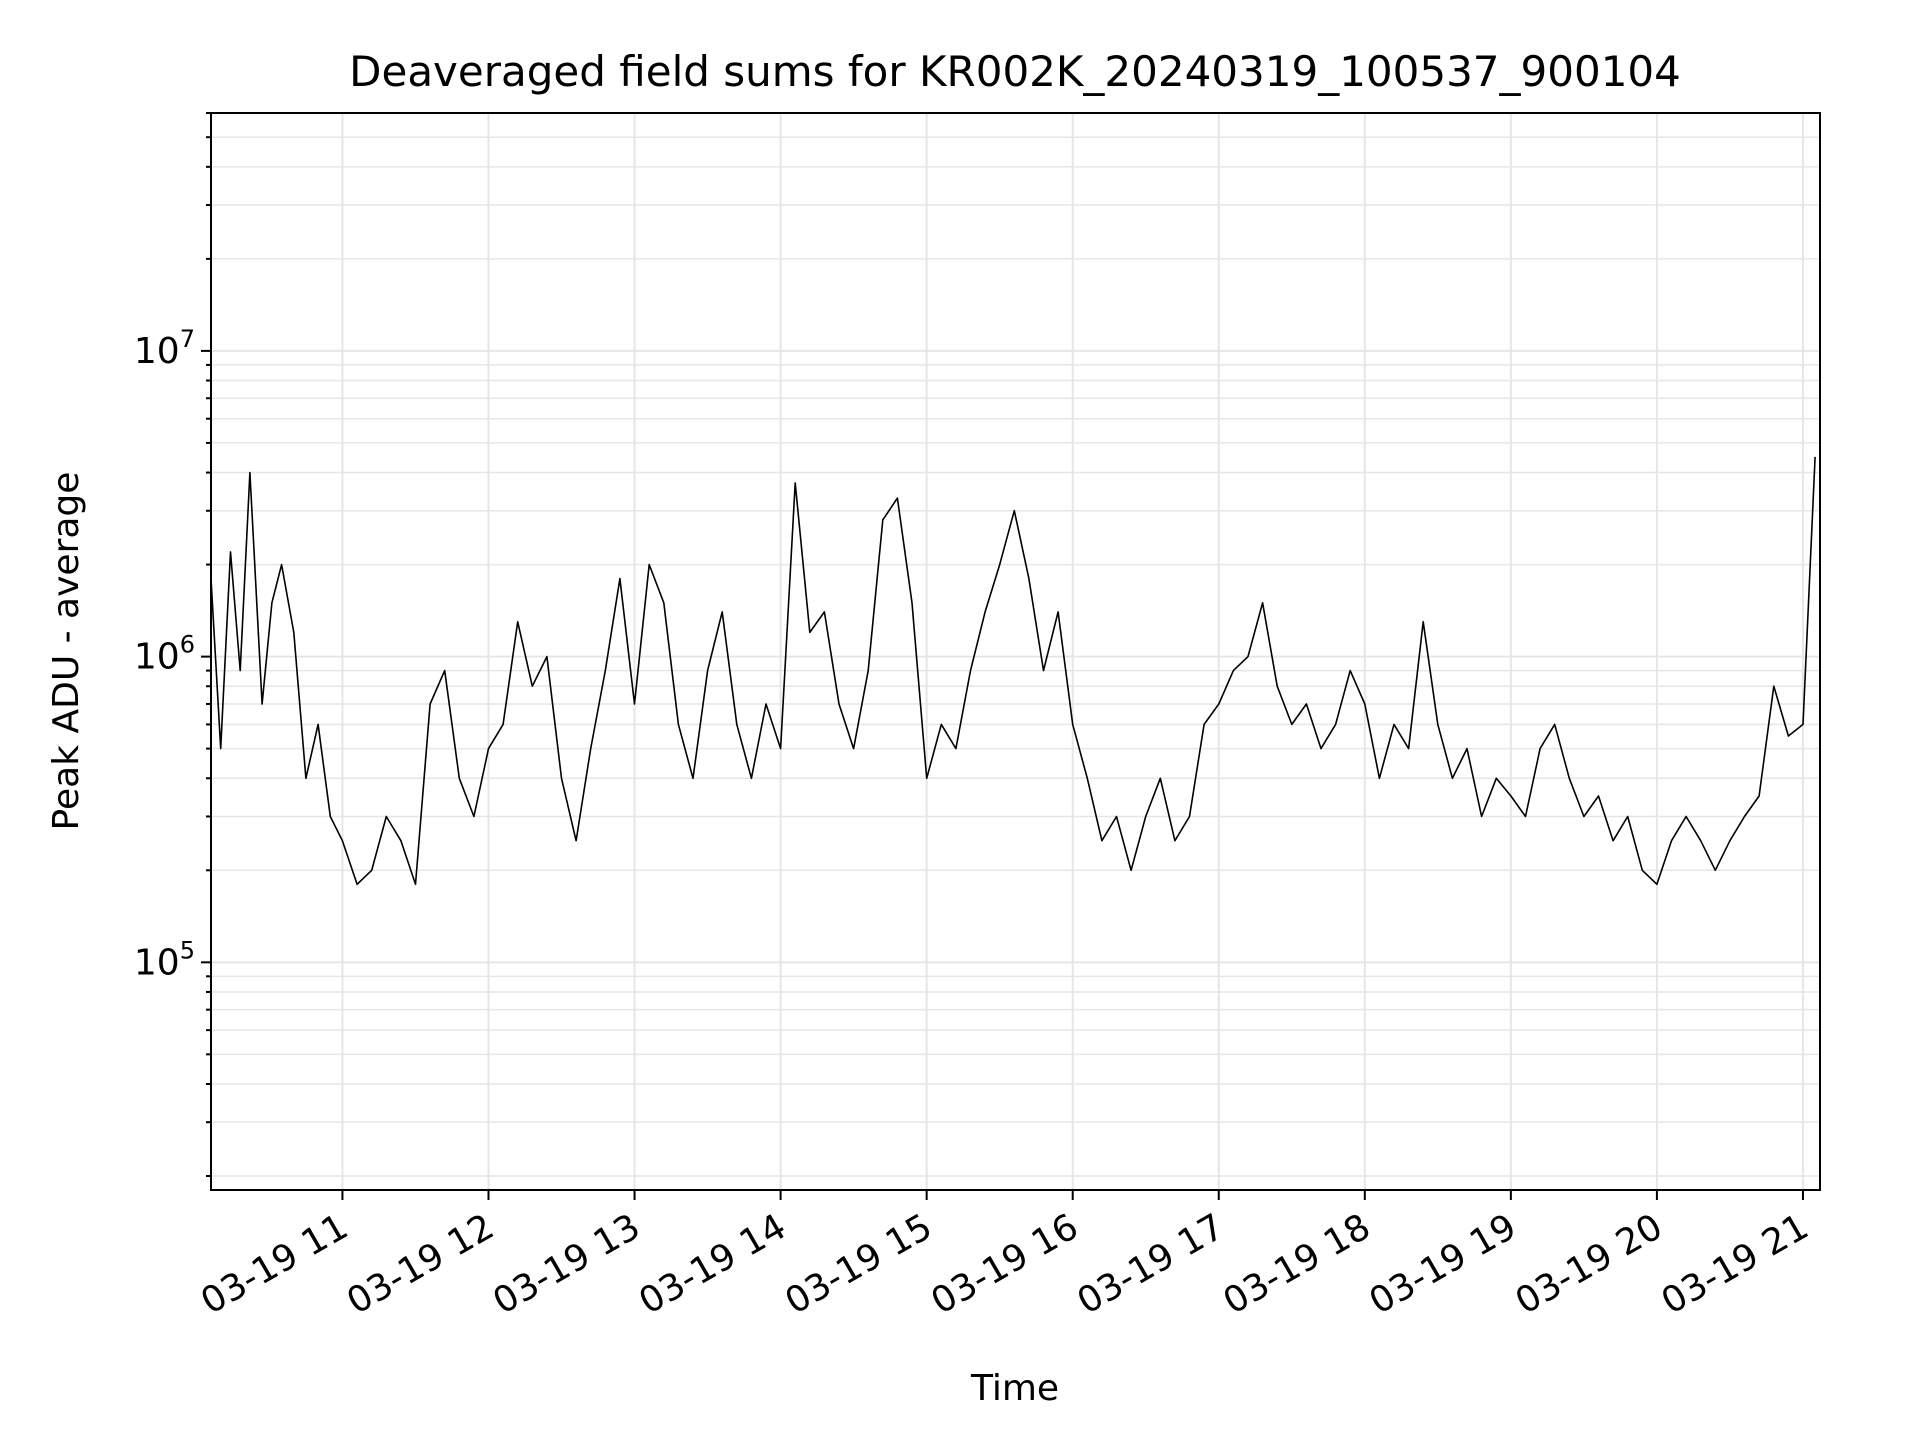  I want to click on y-tick-label: 10⁵, so click(164, 959).